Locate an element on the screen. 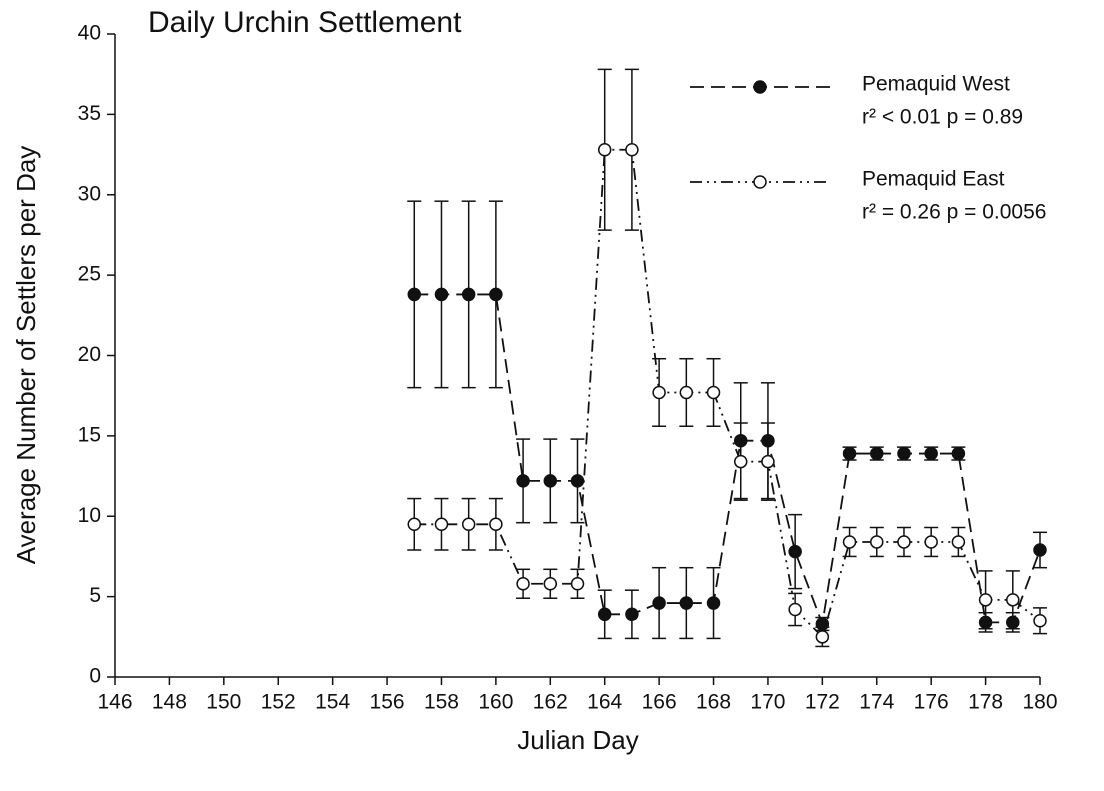 The width and height of the screenshot is (1104, 791). x-tick-label: 178 is located at coordinates (985, 702).